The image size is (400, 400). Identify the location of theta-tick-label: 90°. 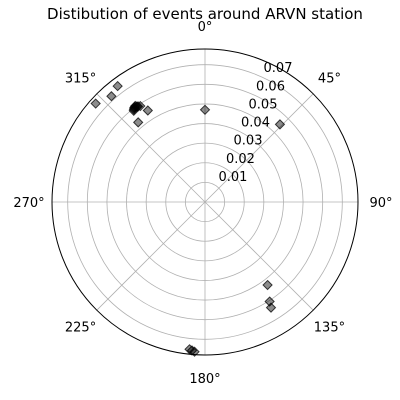
(380, 203).